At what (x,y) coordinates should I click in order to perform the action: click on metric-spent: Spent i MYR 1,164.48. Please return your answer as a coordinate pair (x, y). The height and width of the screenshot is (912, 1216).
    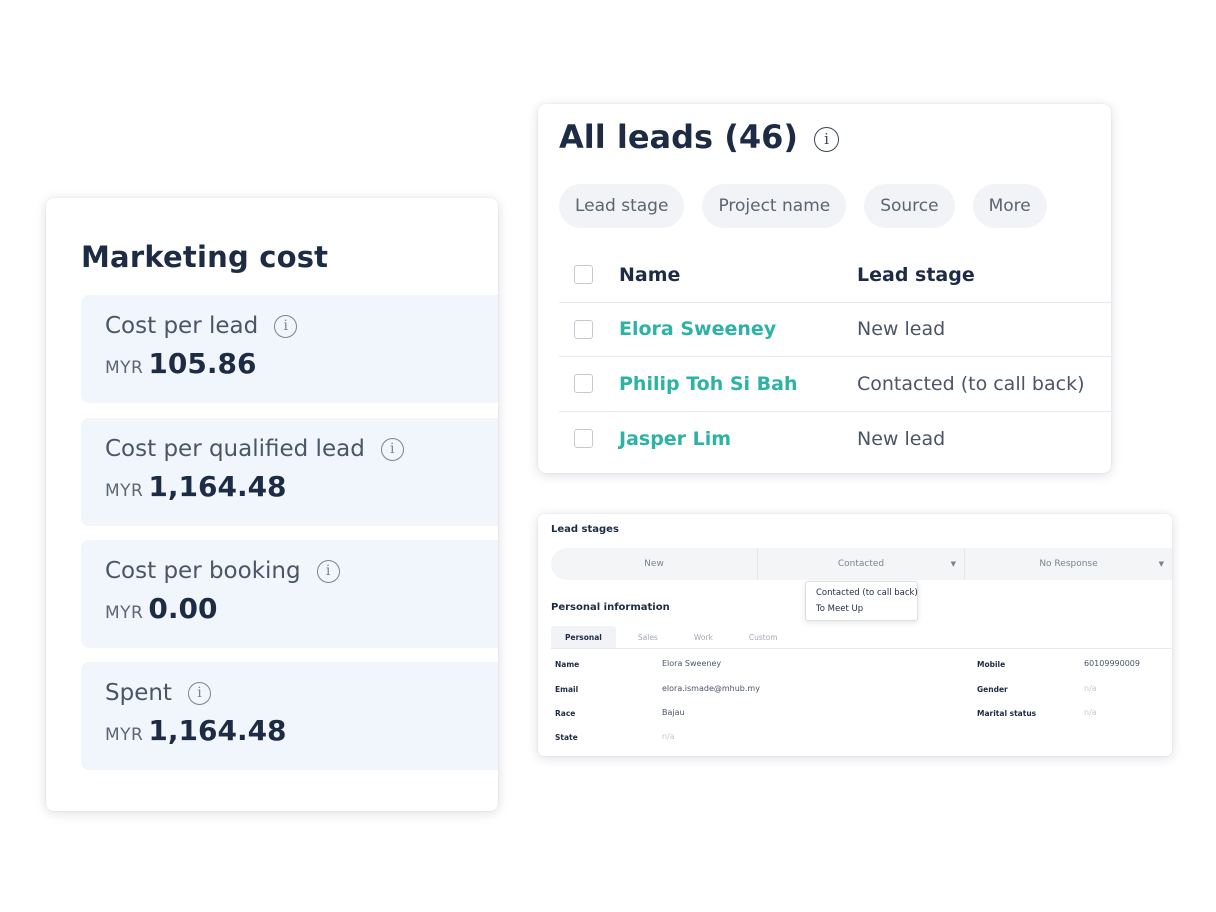
    Looking at the image, I should click on (289, 716).